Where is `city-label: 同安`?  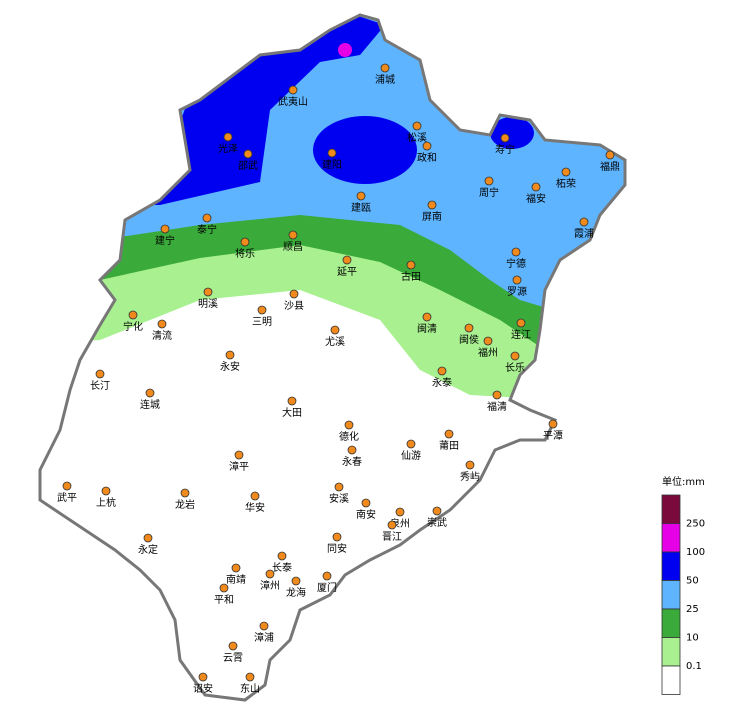 city-label: 同安 is located at coordinates (337, 548).